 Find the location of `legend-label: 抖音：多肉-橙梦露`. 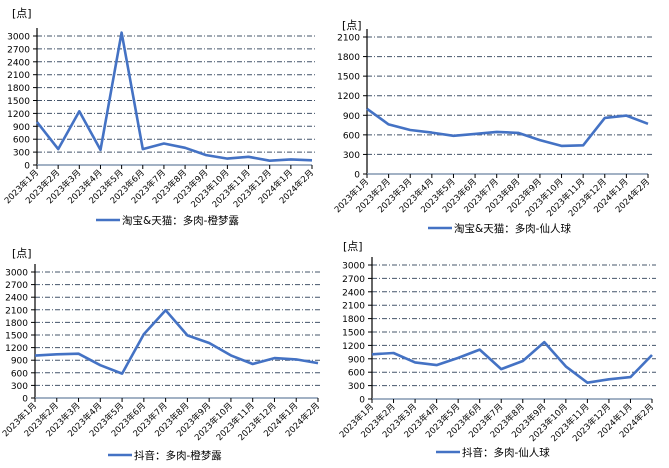

legend-label: 抖音：多肉-橙梦露 is located at coordinates (178, 455).